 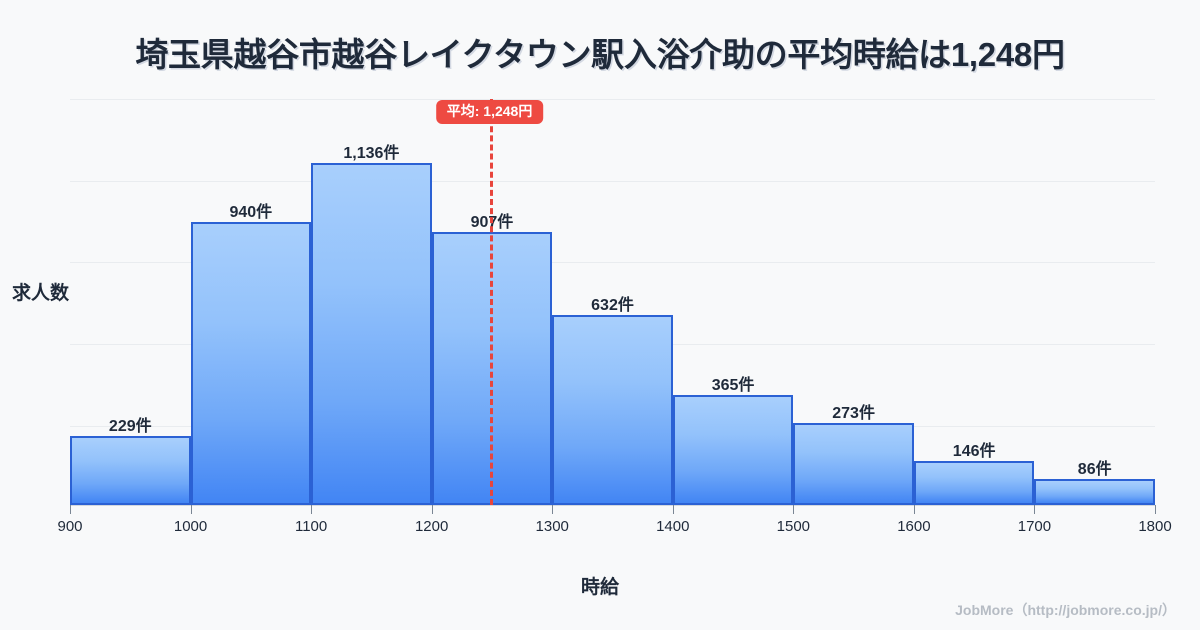 What do you see at coordinates (1094, 470) in the screenshot?
I see `bar-value-label: 86件` at bounding box center [1094, 470].